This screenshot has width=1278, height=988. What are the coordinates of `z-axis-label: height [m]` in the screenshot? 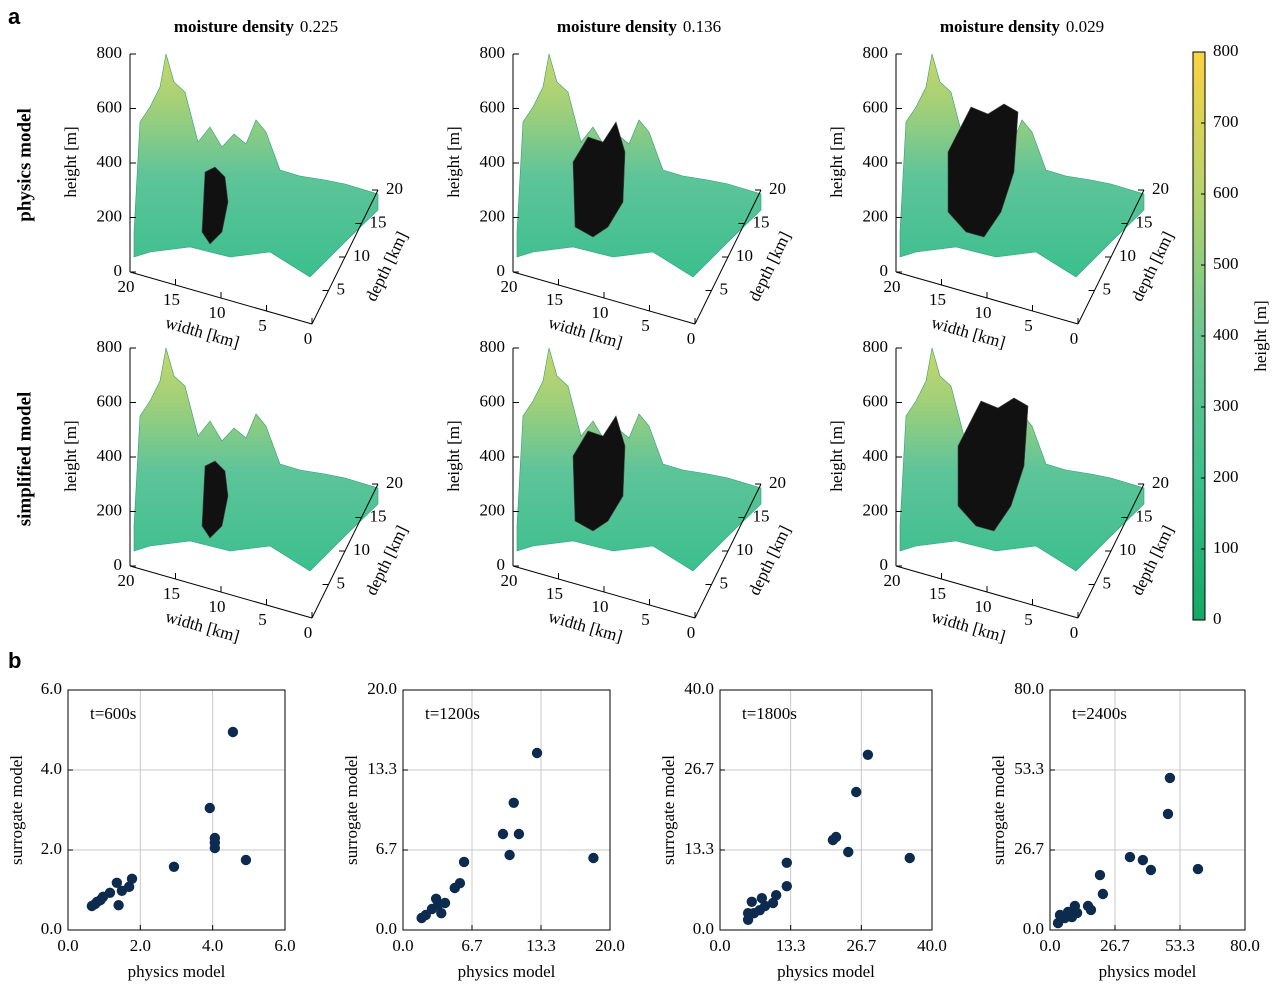 It's located at (453, 161).